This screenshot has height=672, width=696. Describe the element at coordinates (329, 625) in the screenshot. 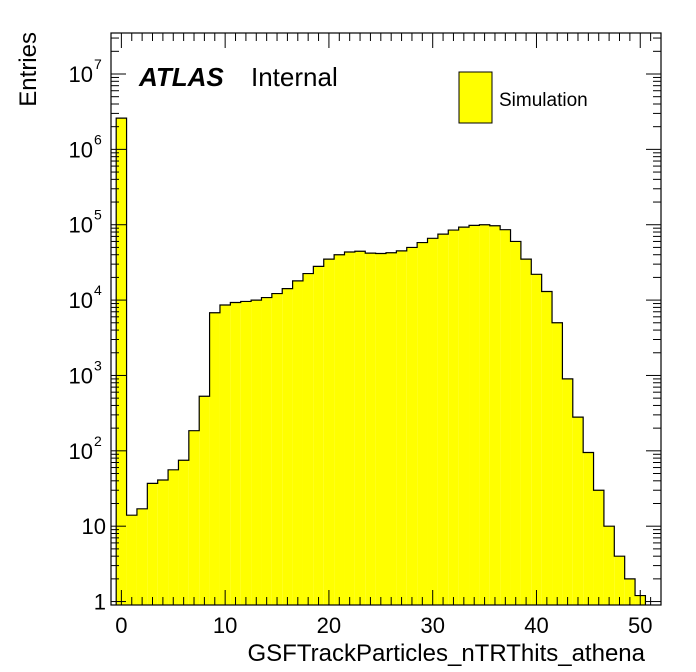

I see `x-tick-label: 20` at that location.